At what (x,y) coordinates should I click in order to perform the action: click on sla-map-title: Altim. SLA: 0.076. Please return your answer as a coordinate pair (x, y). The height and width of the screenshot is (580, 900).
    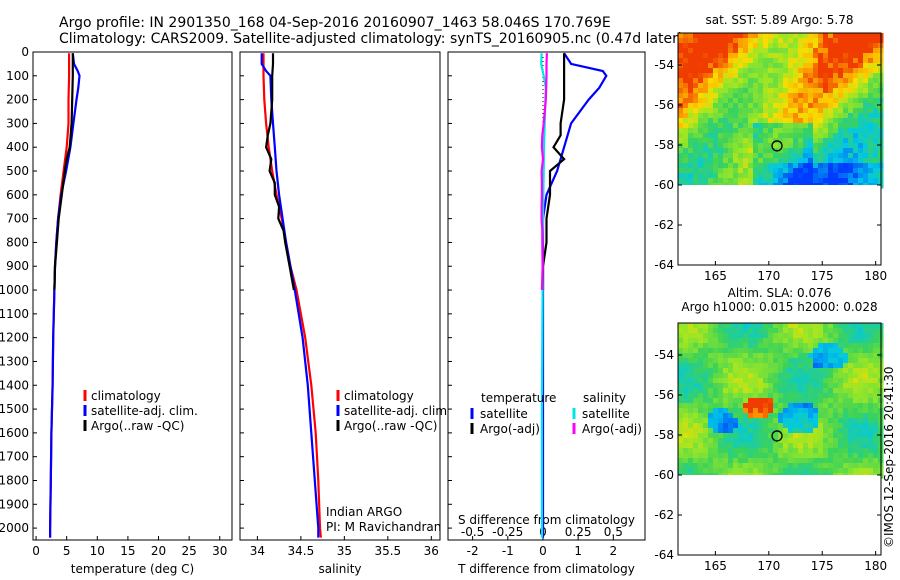
    Looking at the image, I should click on (780, 293).